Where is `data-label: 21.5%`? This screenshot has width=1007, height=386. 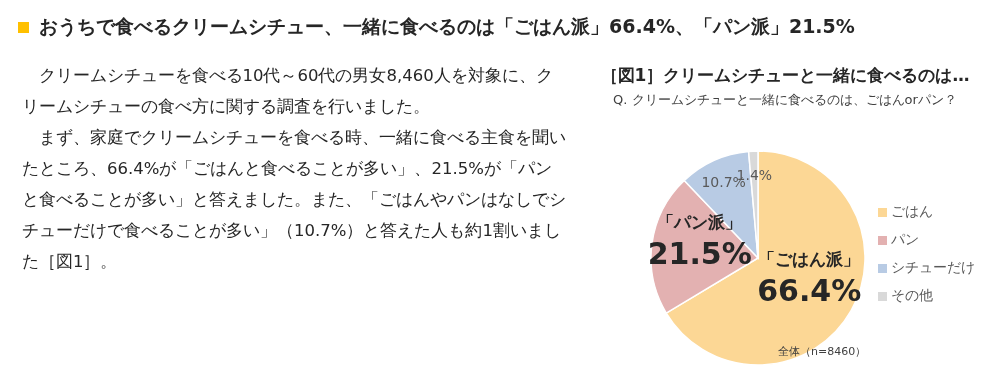
data-label: 21.5% is located at coordinates (699, 254).